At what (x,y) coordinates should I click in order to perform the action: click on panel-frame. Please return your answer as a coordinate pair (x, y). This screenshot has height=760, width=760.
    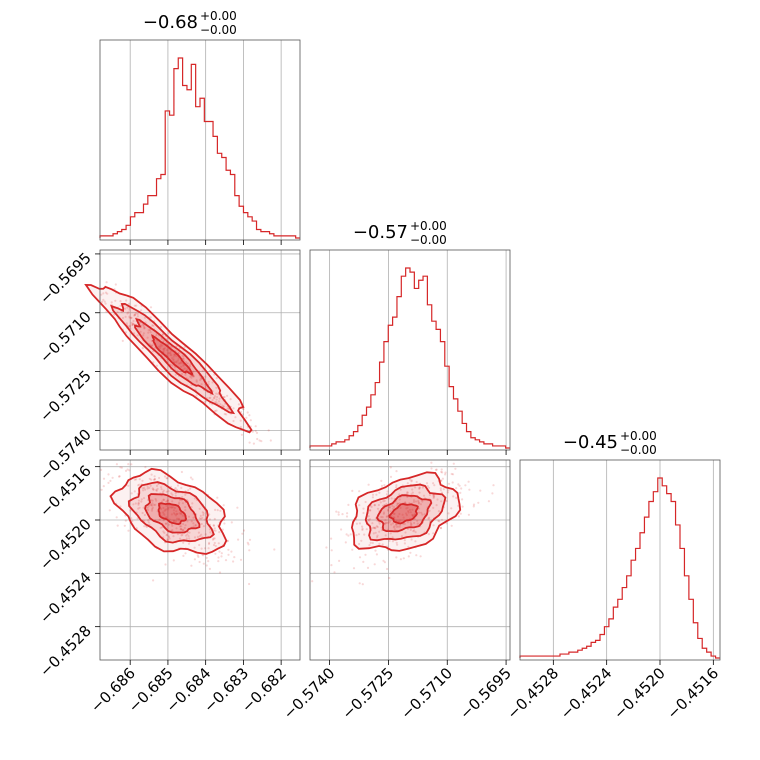
    Looking at the image, I should click on (200, 140).